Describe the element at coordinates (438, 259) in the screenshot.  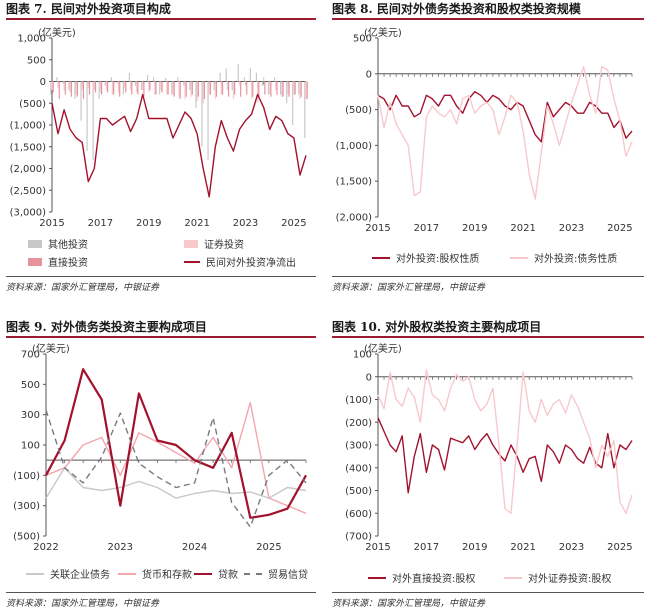
I see `legend-label: 对外投资:股权性质` at that location.